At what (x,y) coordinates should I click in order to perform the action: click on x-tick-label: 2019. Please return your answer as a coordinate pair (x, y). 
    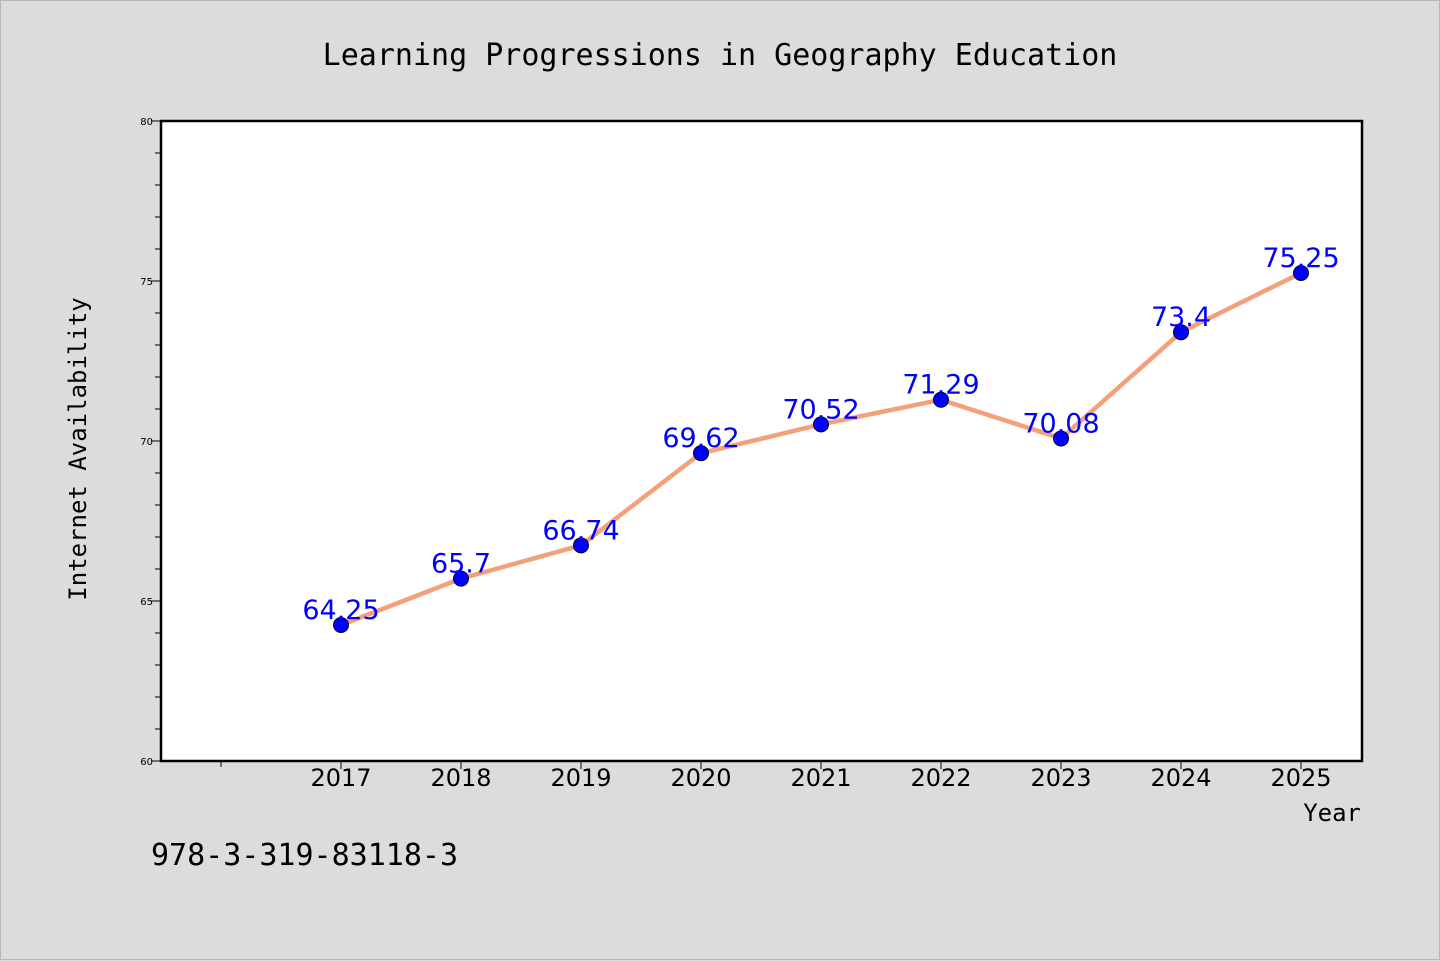
    Looking at the image, I should click on (580, 778).